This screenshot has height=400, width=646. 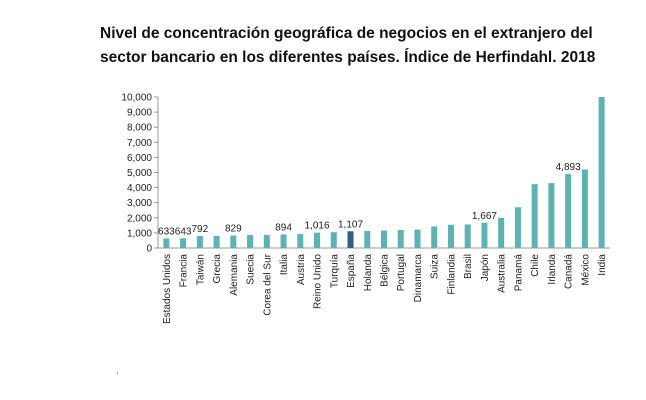 I want to click on y-tick-label: 0, so click(x=149, y=249).